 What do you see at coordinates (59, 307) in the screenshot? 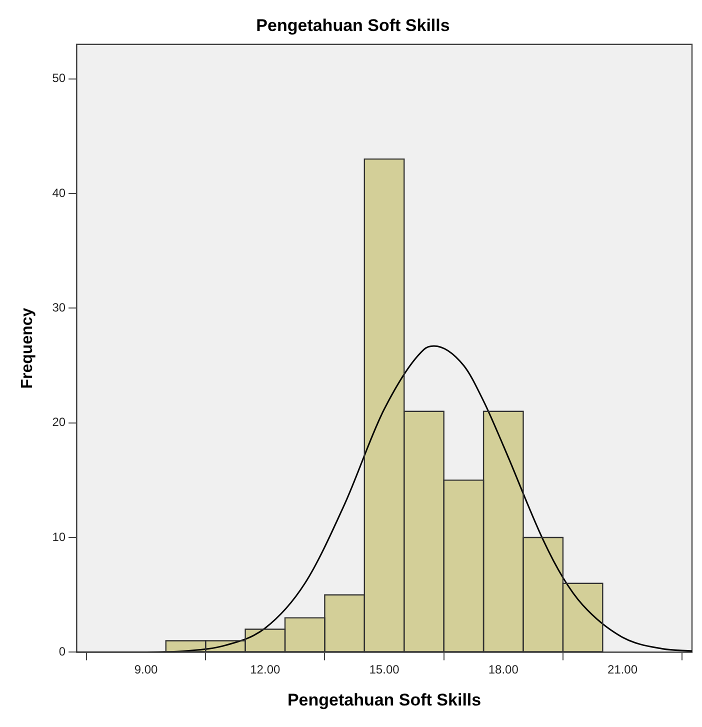
I see `y-tick-label: 30` at bounding box center [59, 307].